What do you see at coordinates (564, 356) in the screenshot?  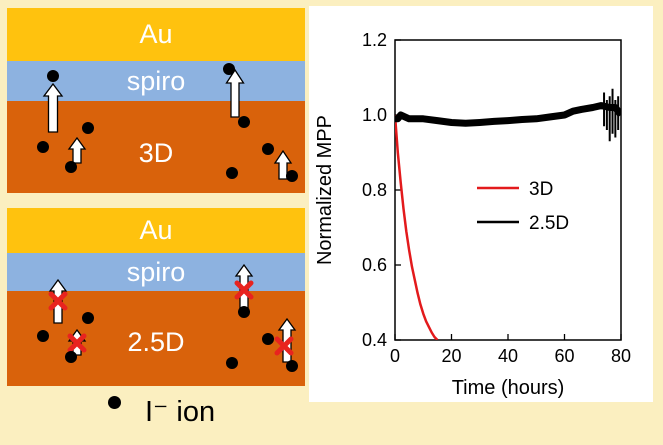 I see `x-tick-label: 60` at bounding box center [564, 356].